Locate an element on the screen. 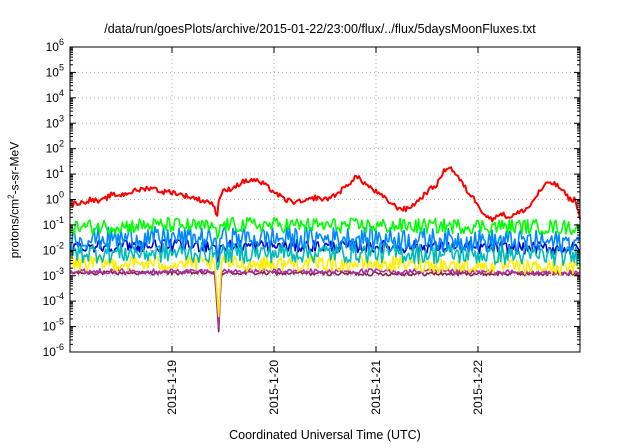 Image resolution: width=640 pixels, height=448 pixels. y-tick-label: 10⁻³ is located at coordinates (53, 274).